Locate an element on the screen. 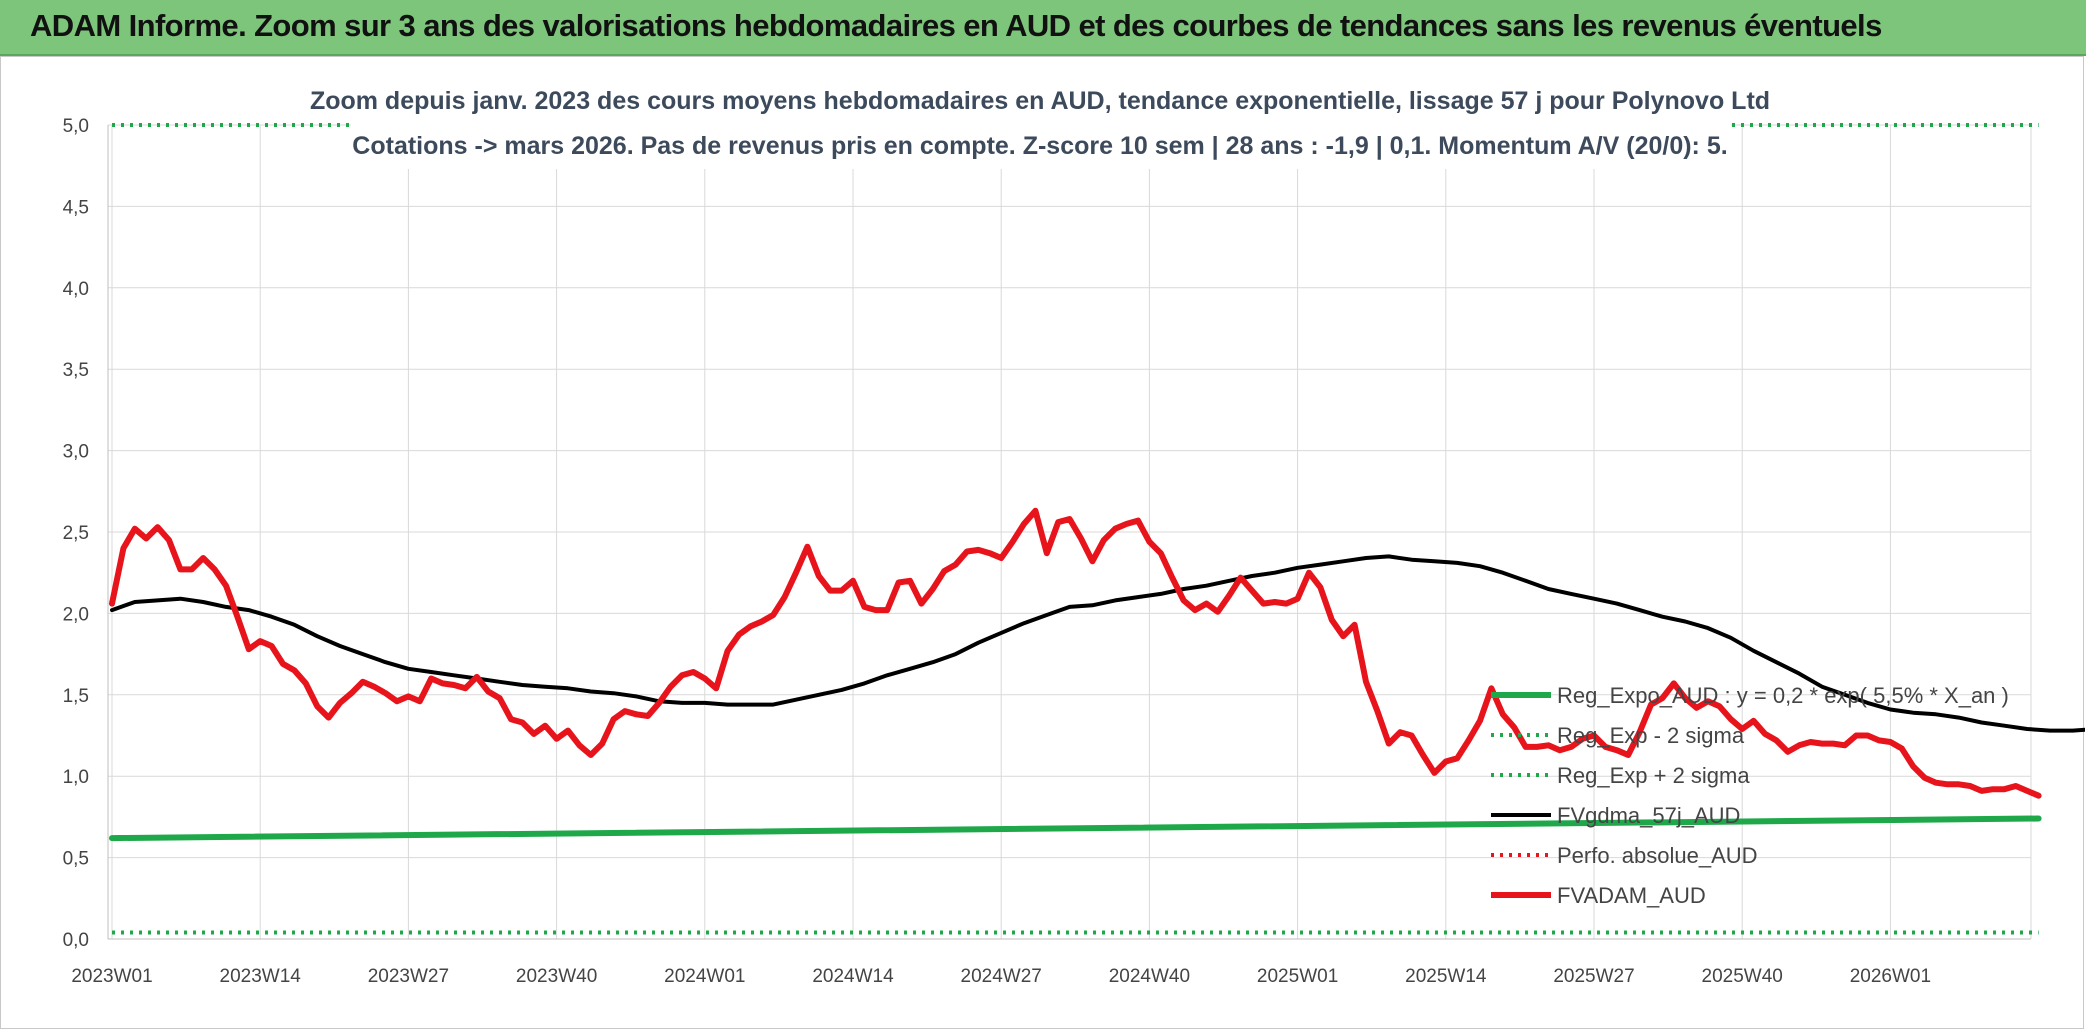  y-tick-label: 3,5 is located at coordinates (76, 370).